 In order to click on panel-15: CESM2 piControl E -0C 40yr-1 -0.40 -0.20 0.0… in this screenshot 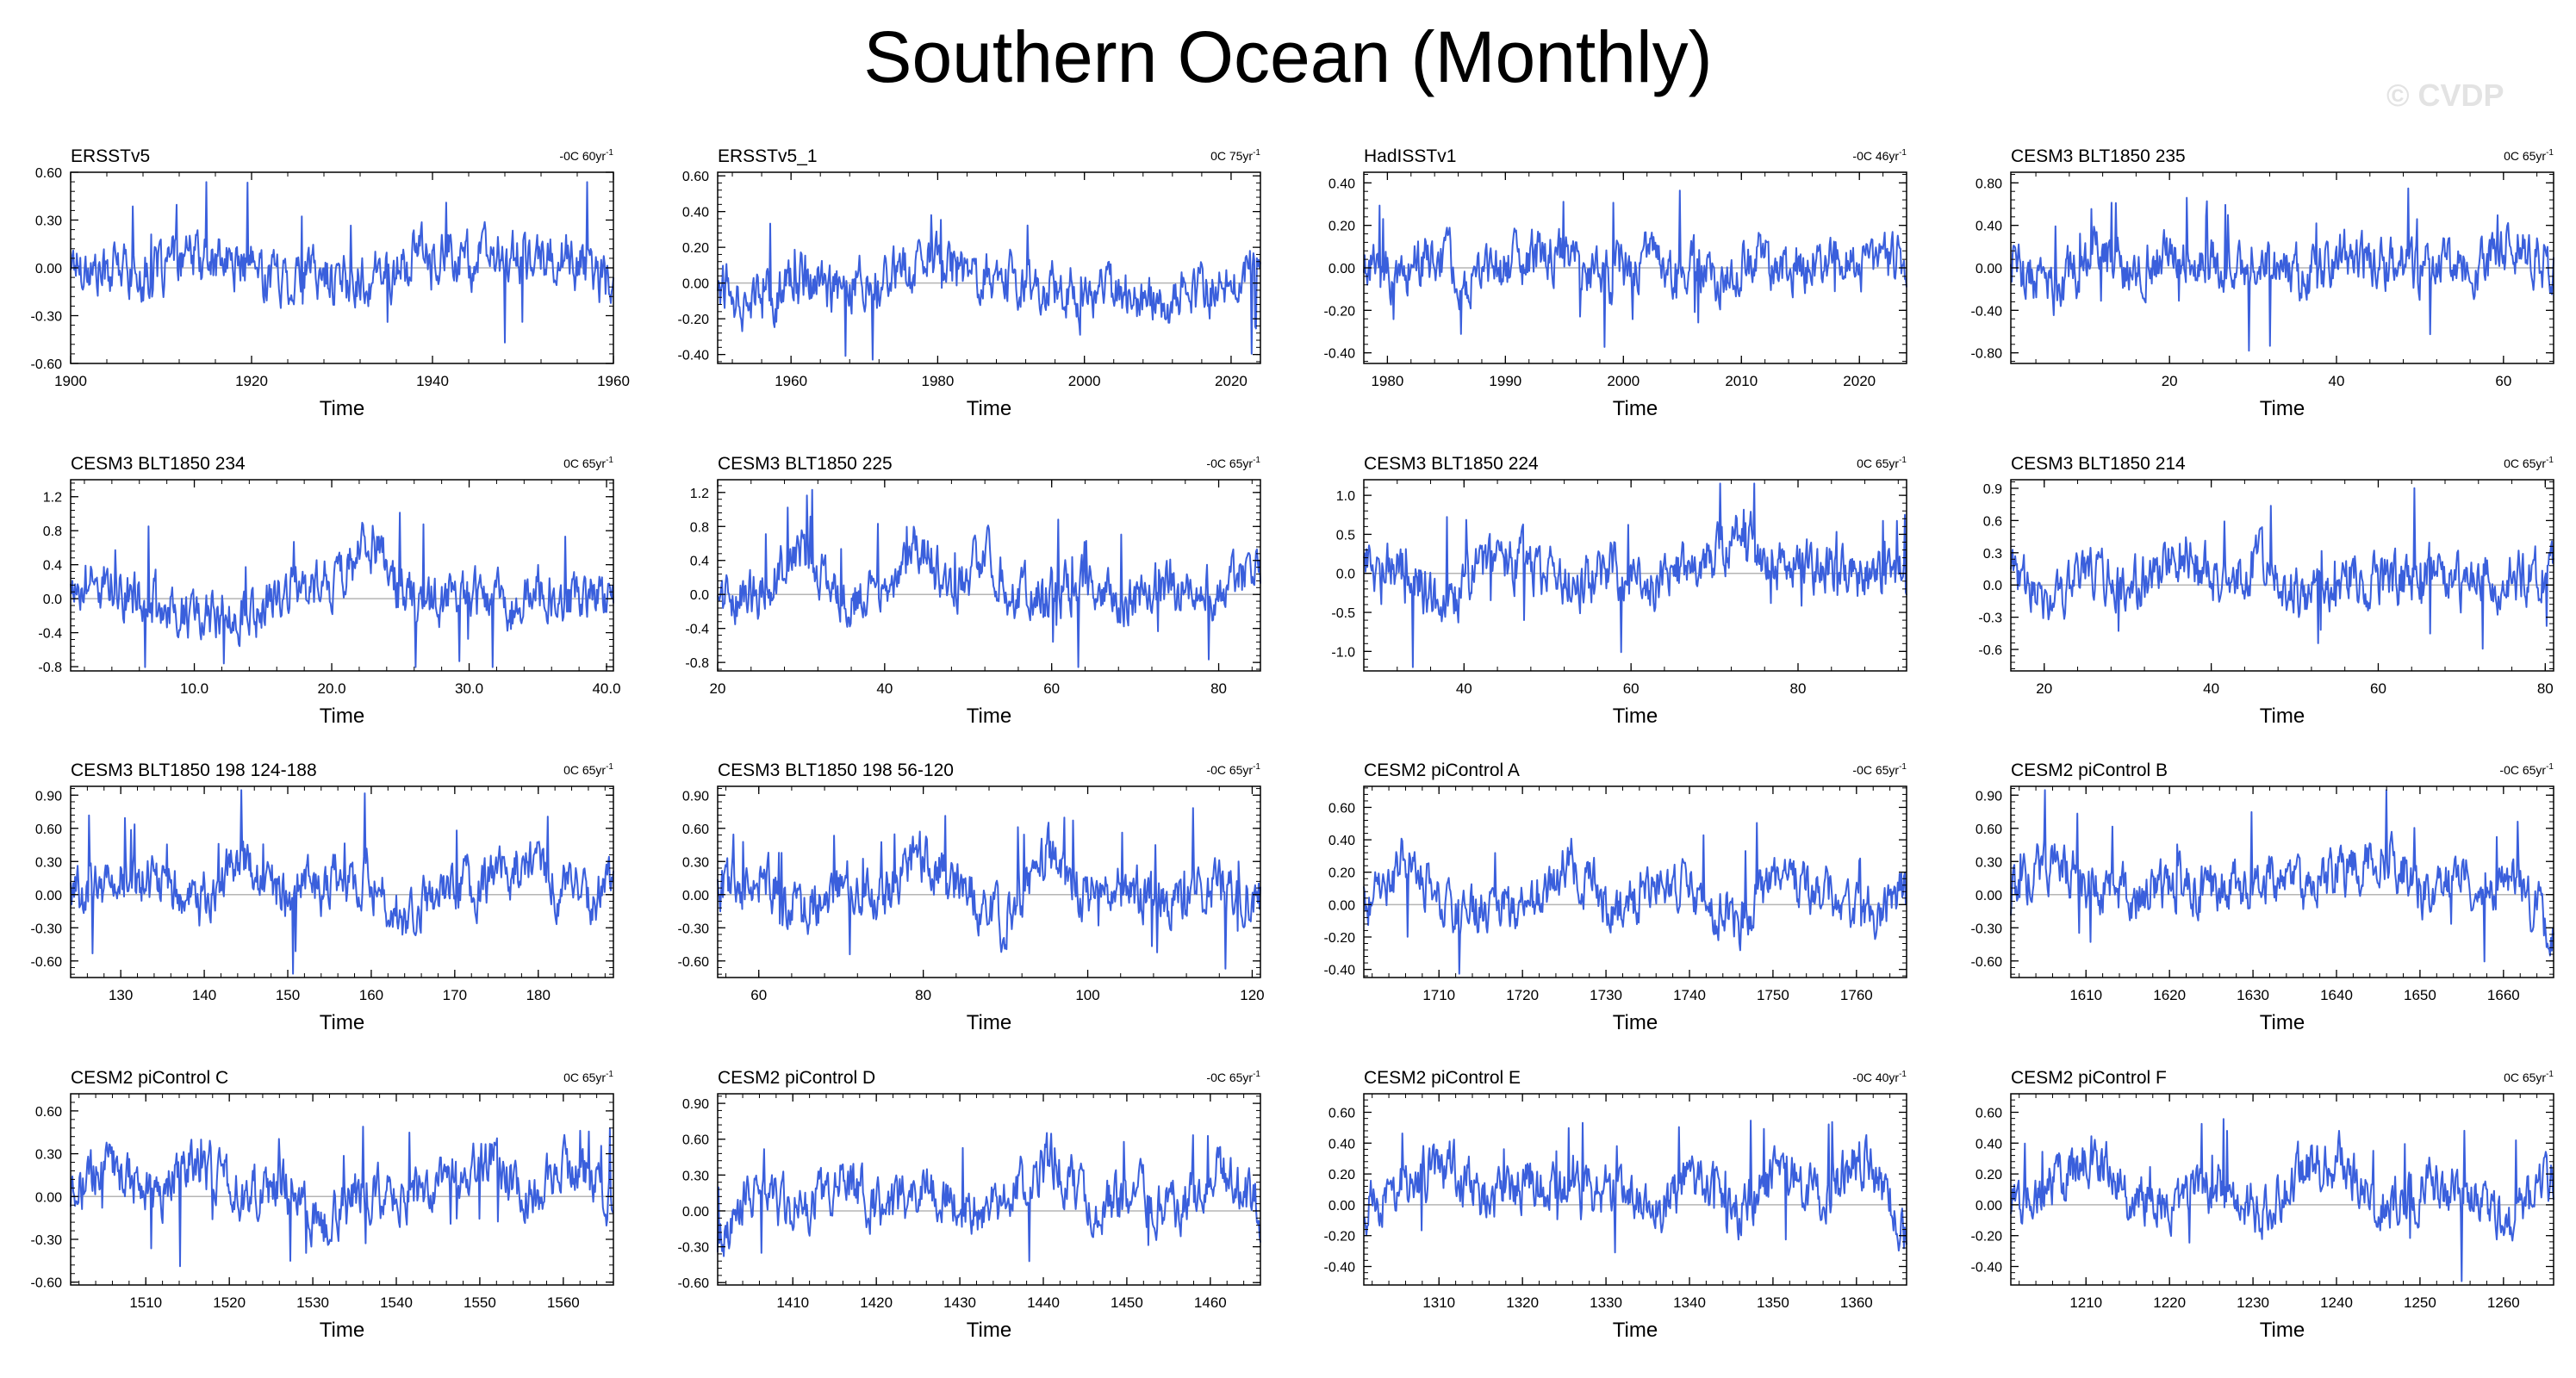, I will do `click(1616, 1205)`.